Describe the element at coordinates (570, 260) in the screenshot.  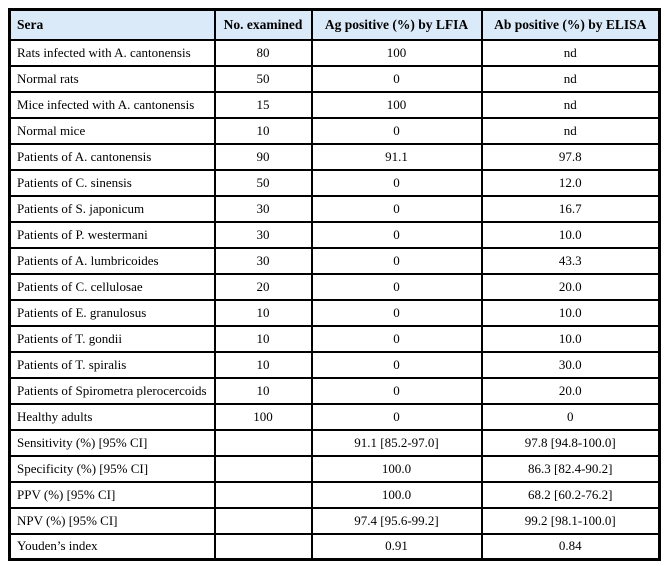
I see `value-cell: 43.3` at that location.